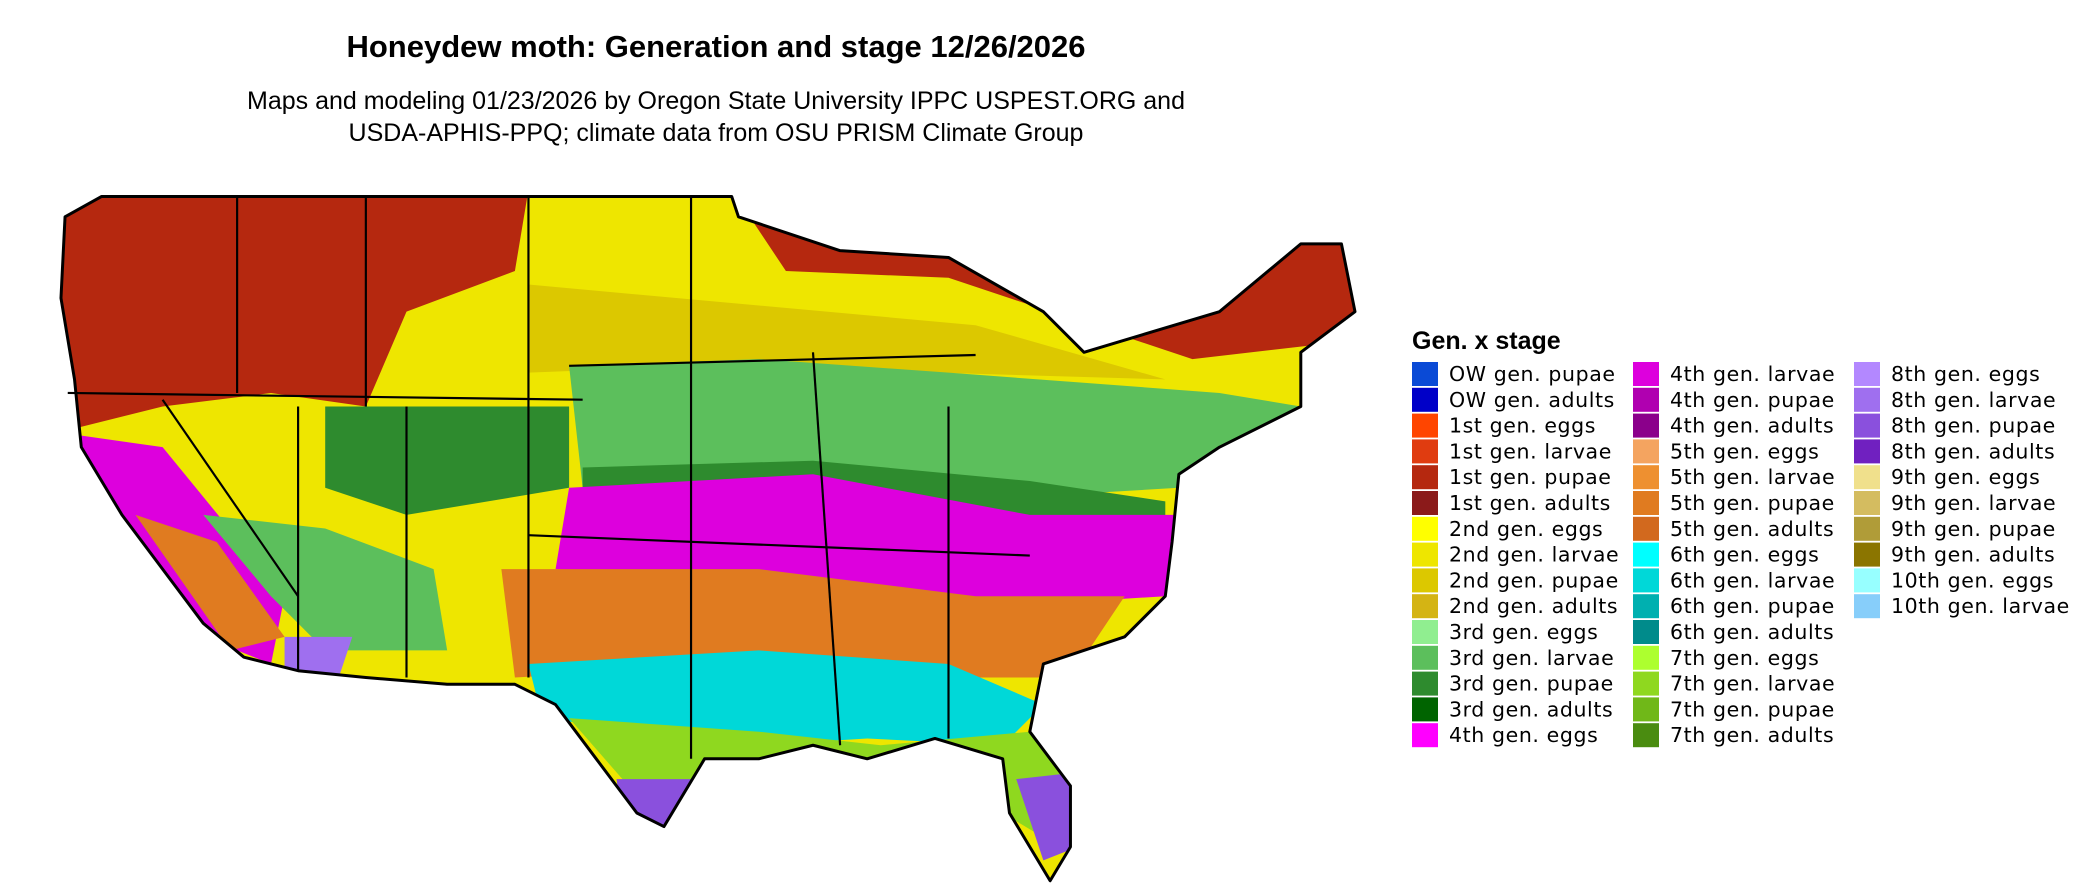 This screenshot has width=2100, height=892. I want to click on legend-label: 9th gen. eggs, so click(1965, 477).